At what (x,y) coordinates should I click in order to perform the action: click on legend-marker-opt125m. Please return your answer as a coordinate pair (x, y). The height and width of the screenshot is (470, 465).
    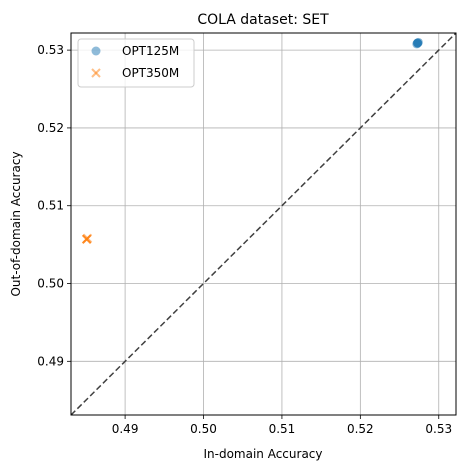
    Looking at the image, I should click on (96, 51).